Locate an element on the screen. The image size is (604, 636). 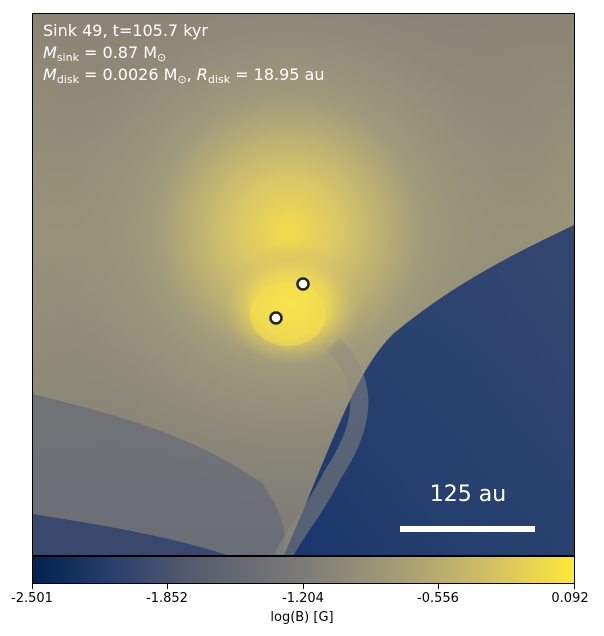
sink-info-line: Sink 49, t=105.7 kyr is located at coordinates (125, 31).